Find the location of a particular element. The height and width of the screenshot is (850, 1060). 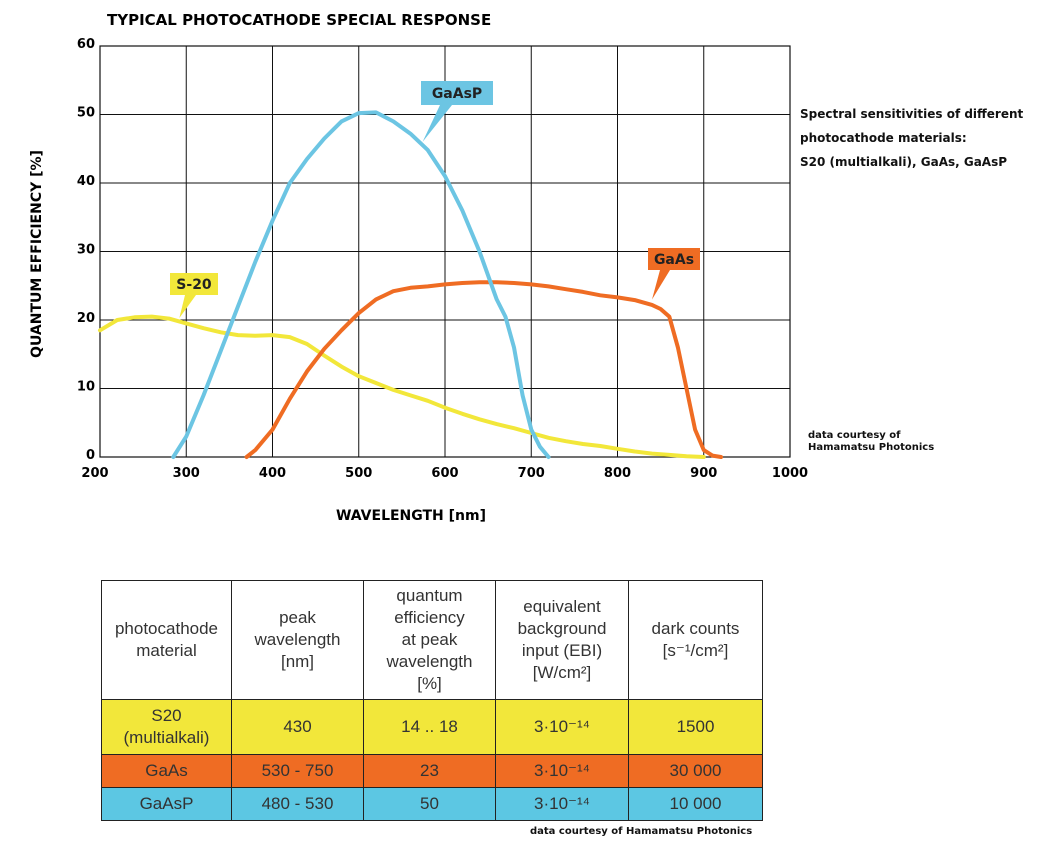

chart-courtesy-line: Hamamatsu Photonics is located at coordinates (871, 447).